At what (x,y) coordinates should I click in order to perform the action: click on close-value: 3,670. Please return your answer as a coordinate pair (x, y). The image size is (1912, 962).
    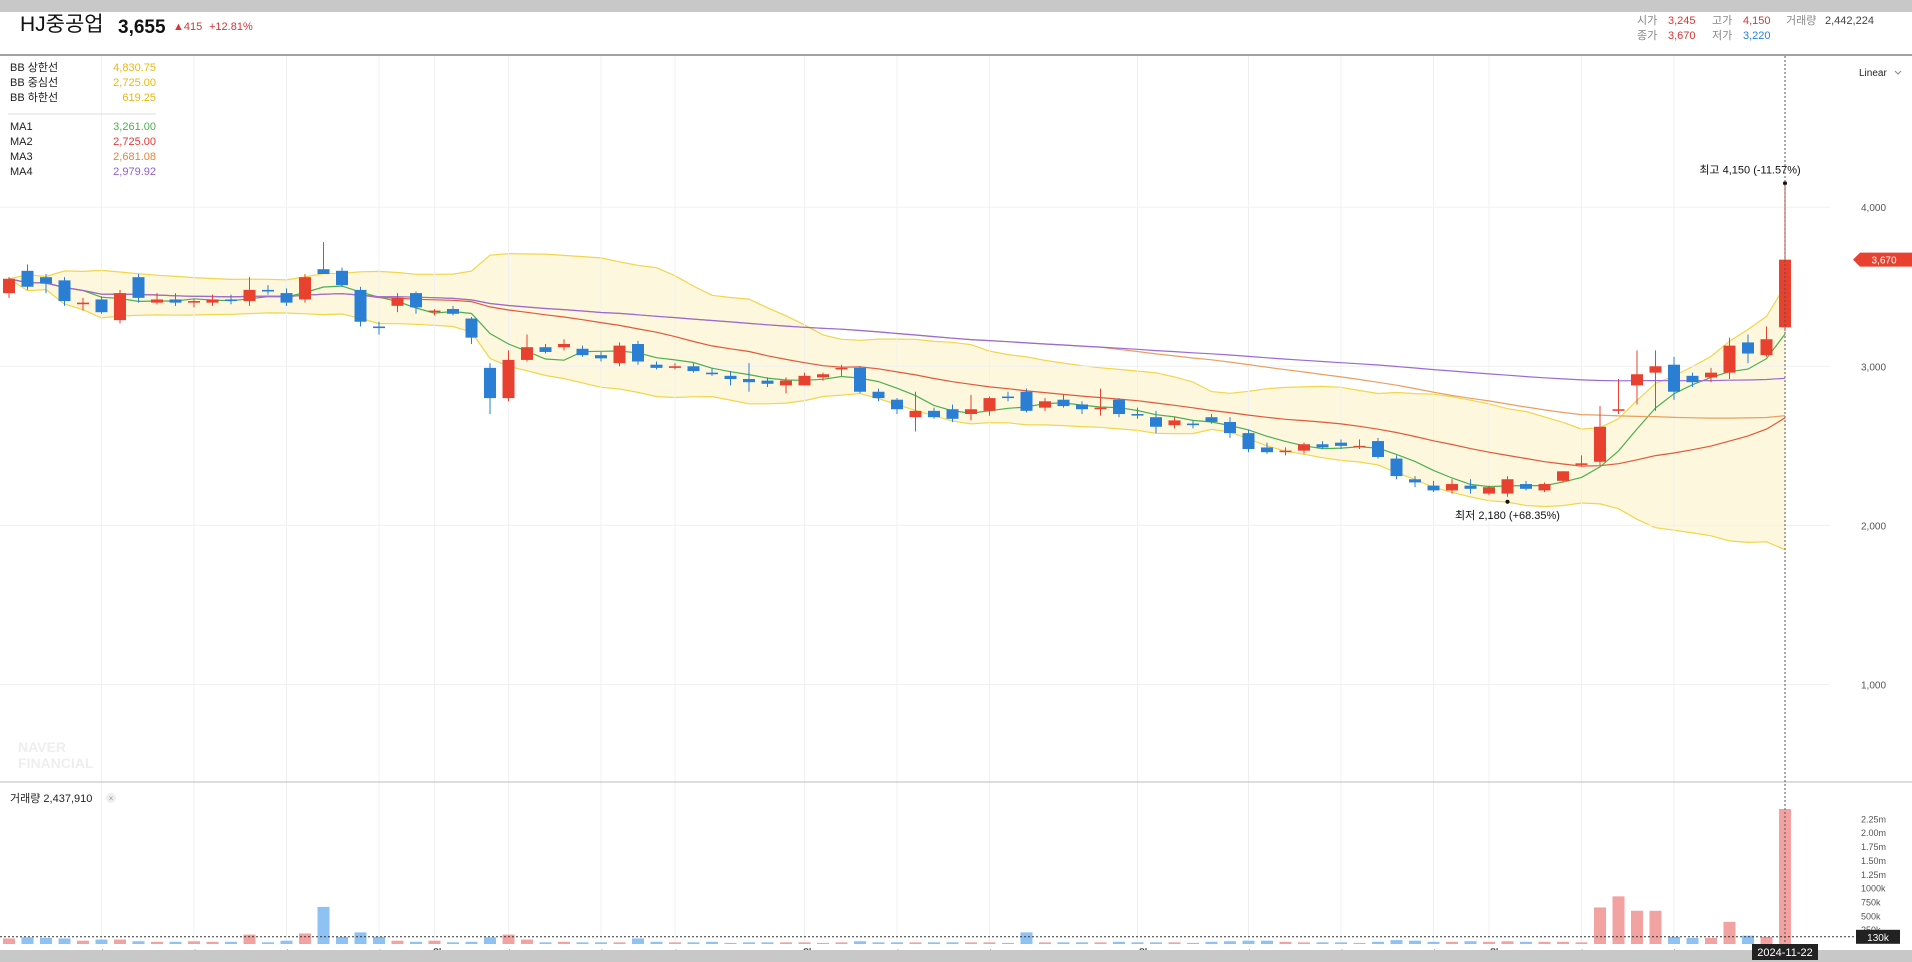
    Looking at the image, I should click on (1682, 36).